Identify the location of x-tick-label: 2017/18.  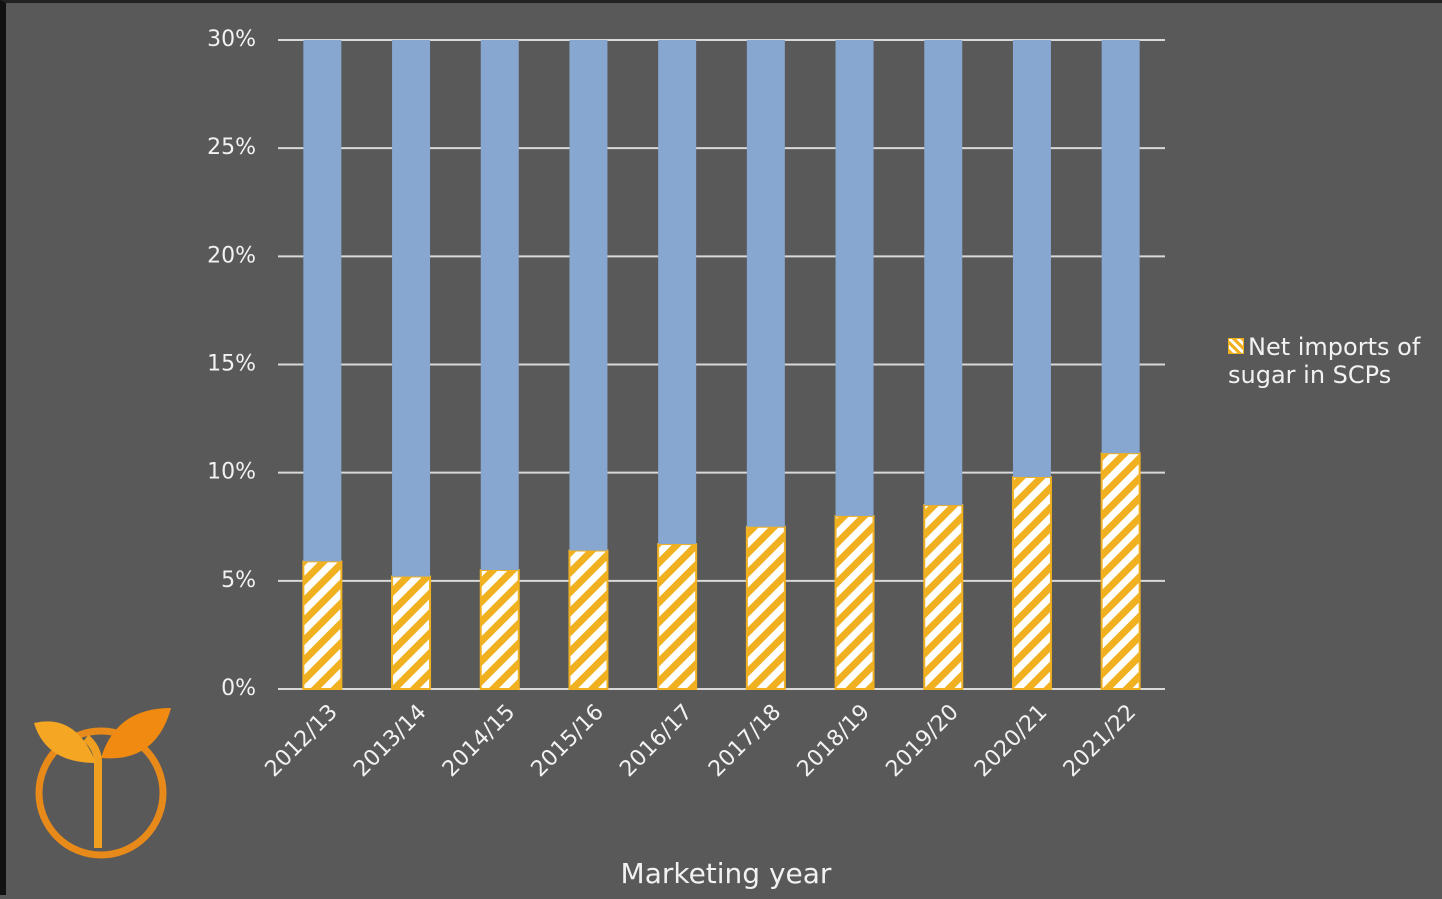
(745, 741).